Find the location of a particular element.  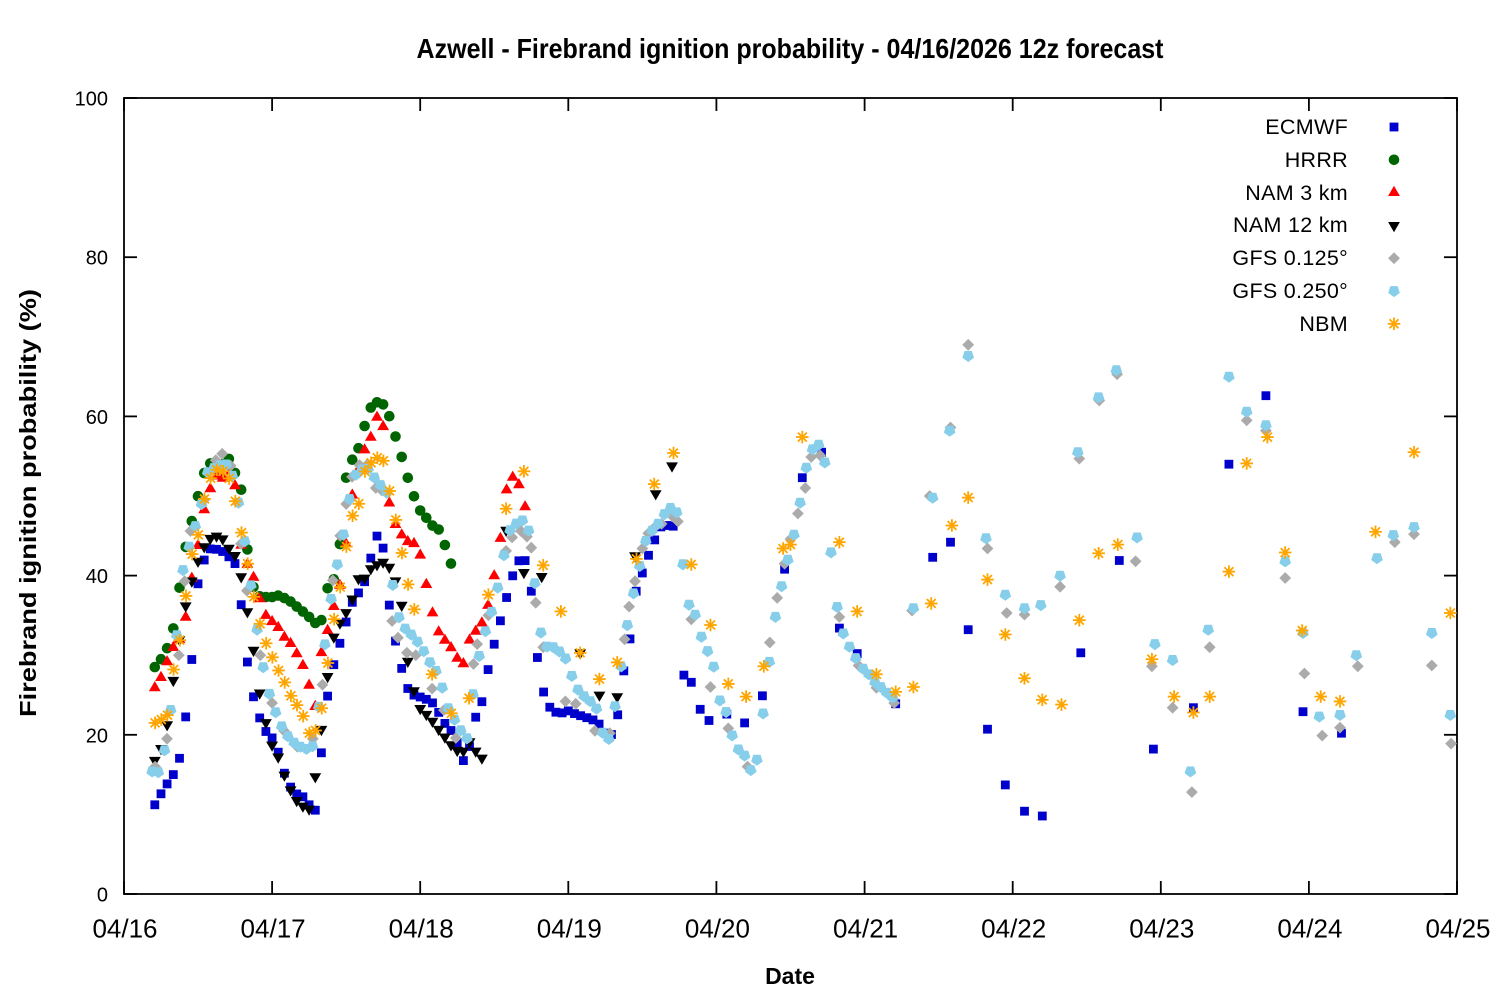

svg-text: 04/24 is located at coordinates (1309, 929).